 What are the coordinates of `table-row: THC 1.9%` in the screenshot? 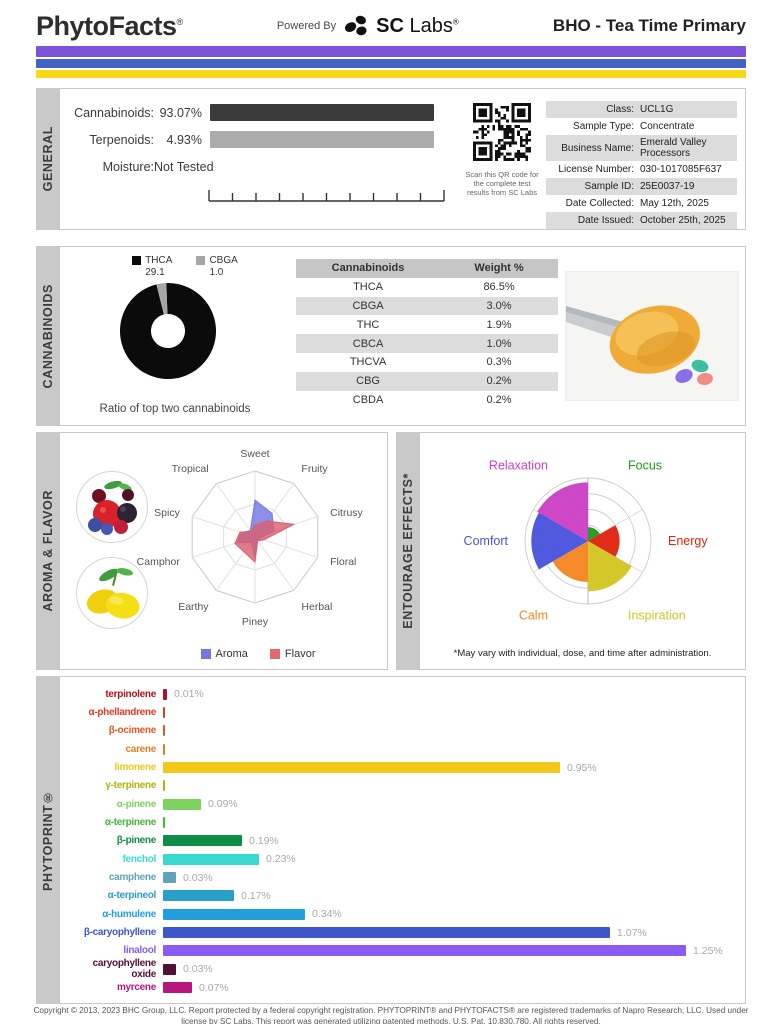 It's located at (427, 324).